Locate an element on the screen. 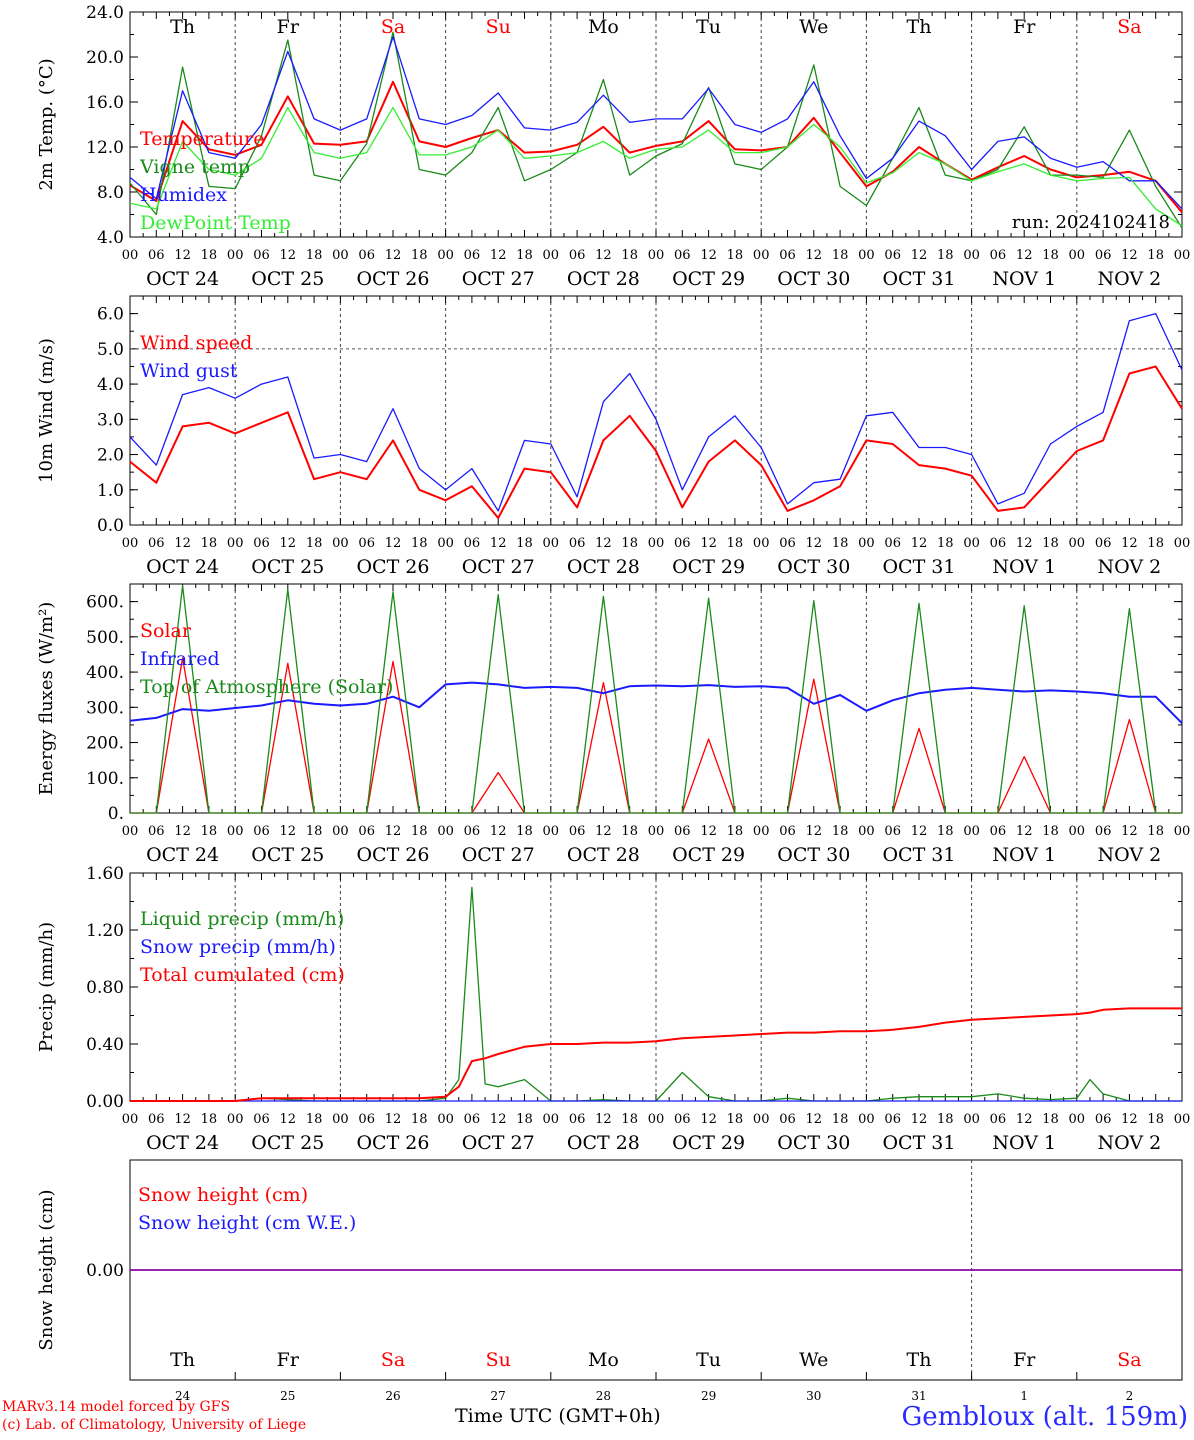 The height and width of the screenshot is (1440, 1194). y-tick-label: 3.0 is located at coordinates (110, 420).